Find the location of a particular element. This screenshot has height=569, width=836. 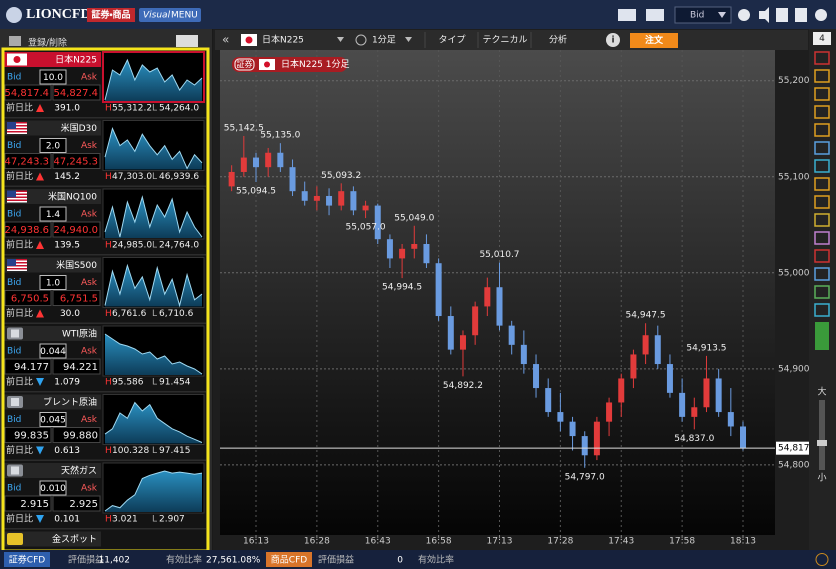

toolbar-tab: テクニカル is located at coordinates (504, 40).